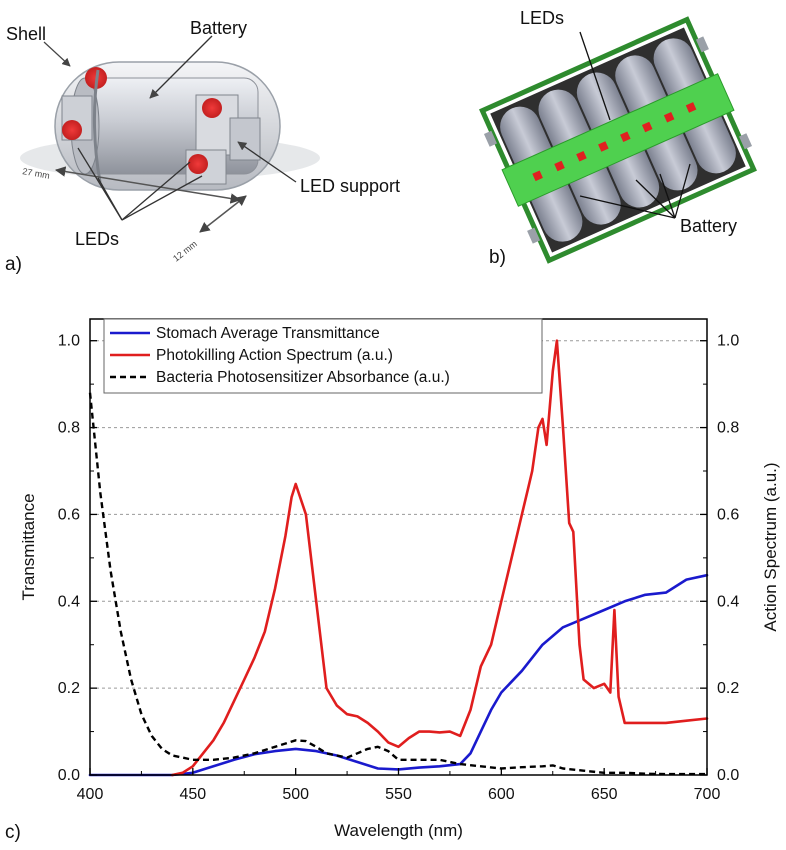  Describe the element at coordinates (497, 257) in the screenshot. I see `panel-label-b: b)` at that location.